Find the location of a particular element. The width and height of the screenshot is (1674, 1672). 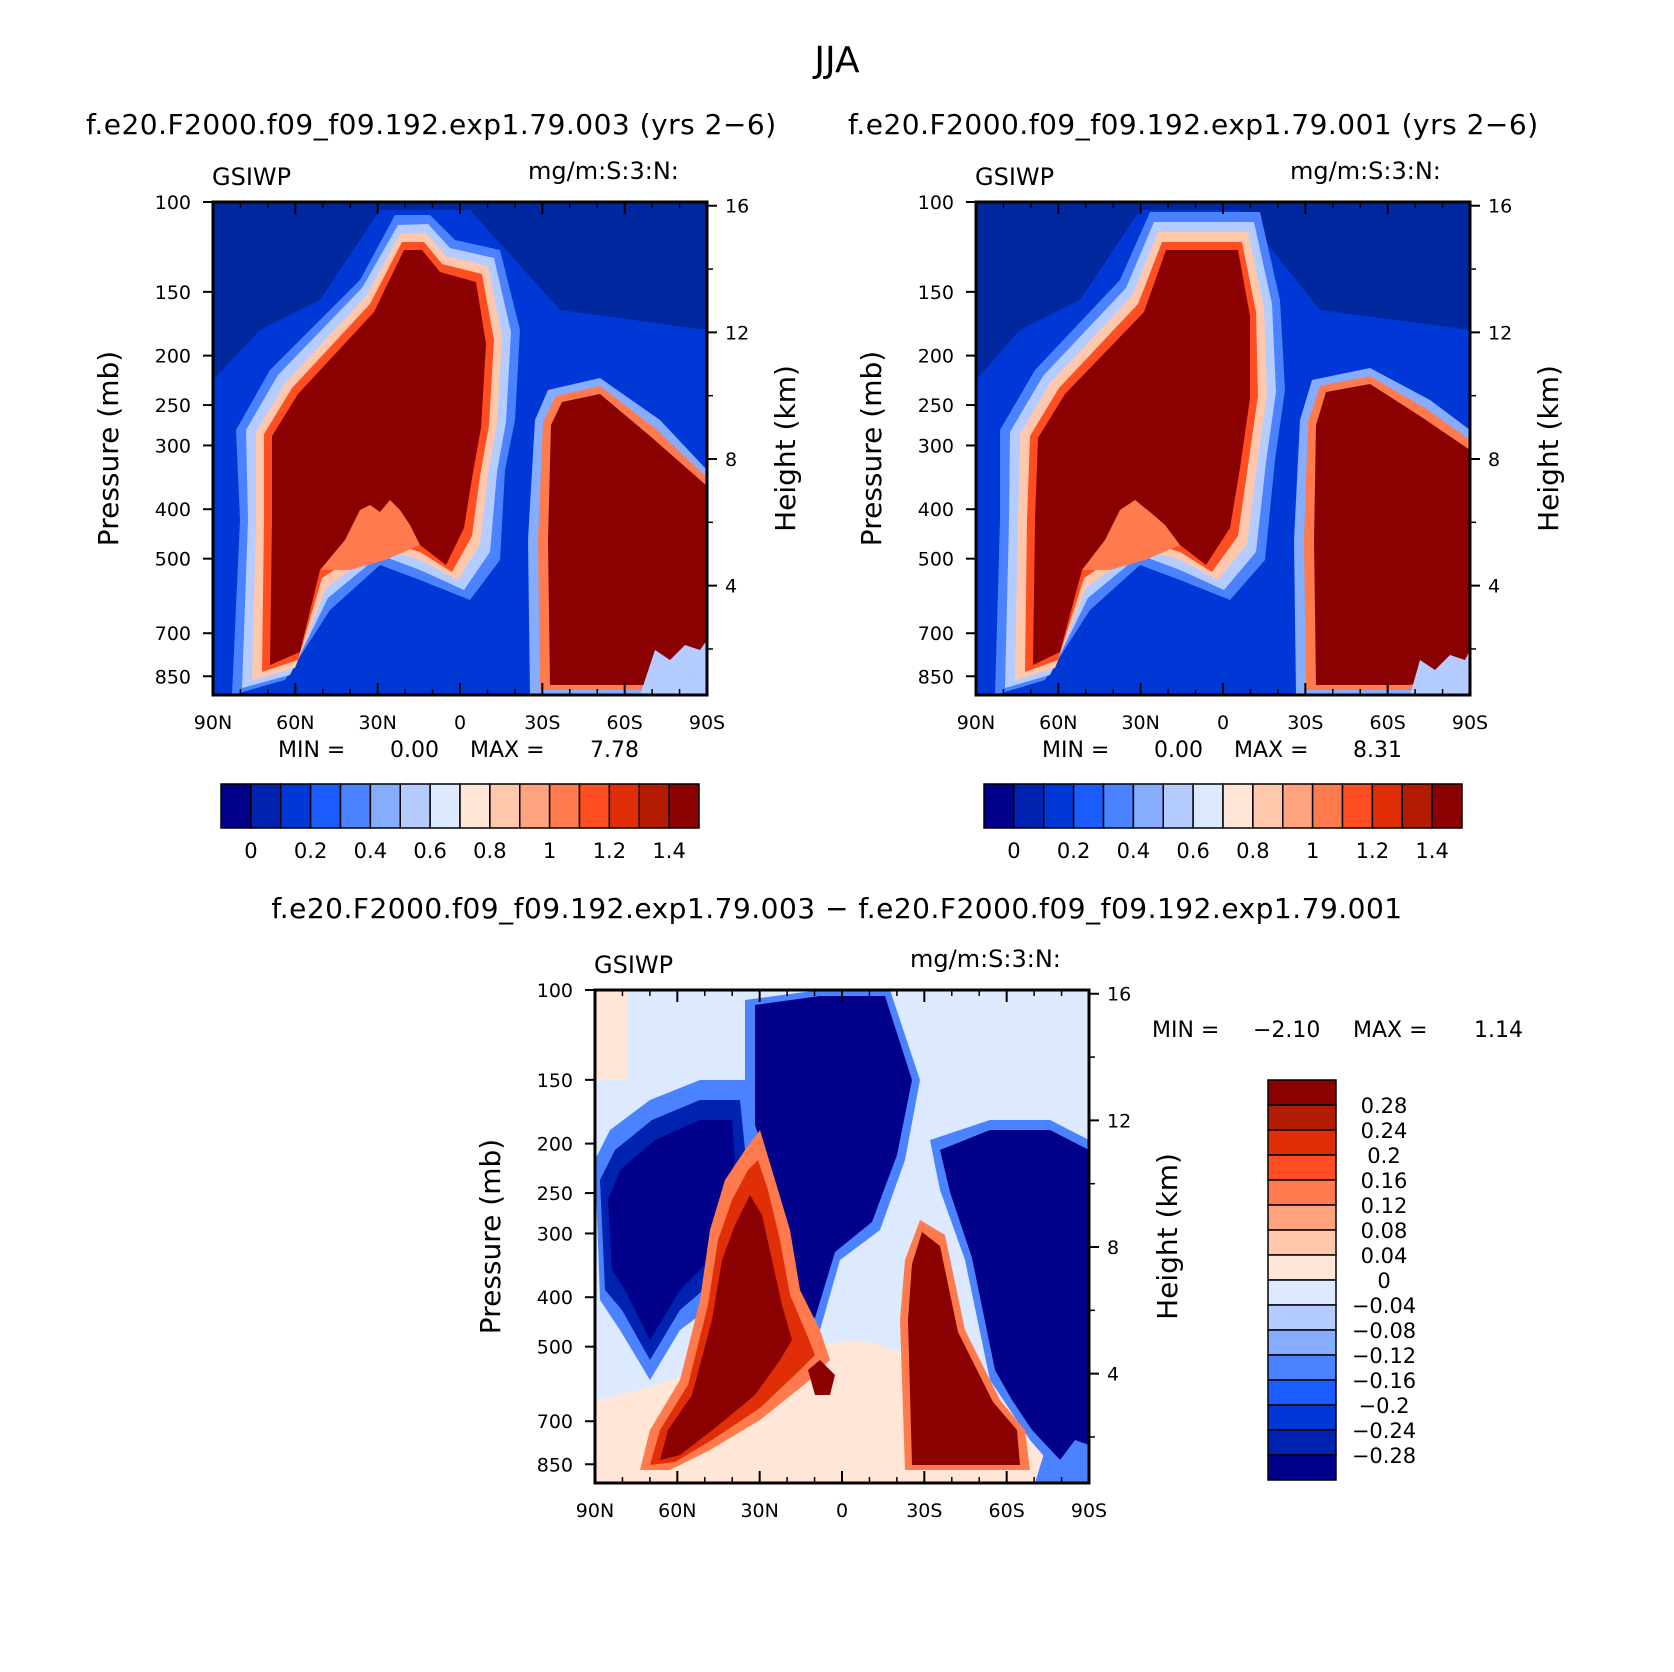

panel-a-y2-tick-label: 8 is located at coordinates (731, 460).